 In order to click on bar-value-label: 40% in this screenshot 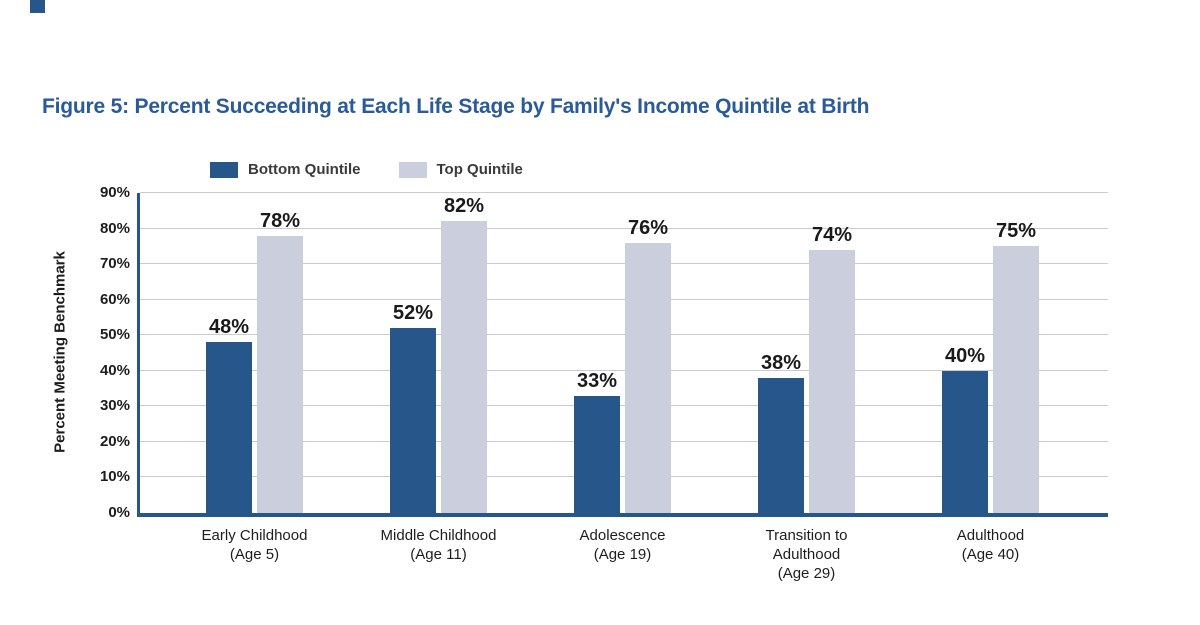, I will do `click(965, 355)`.